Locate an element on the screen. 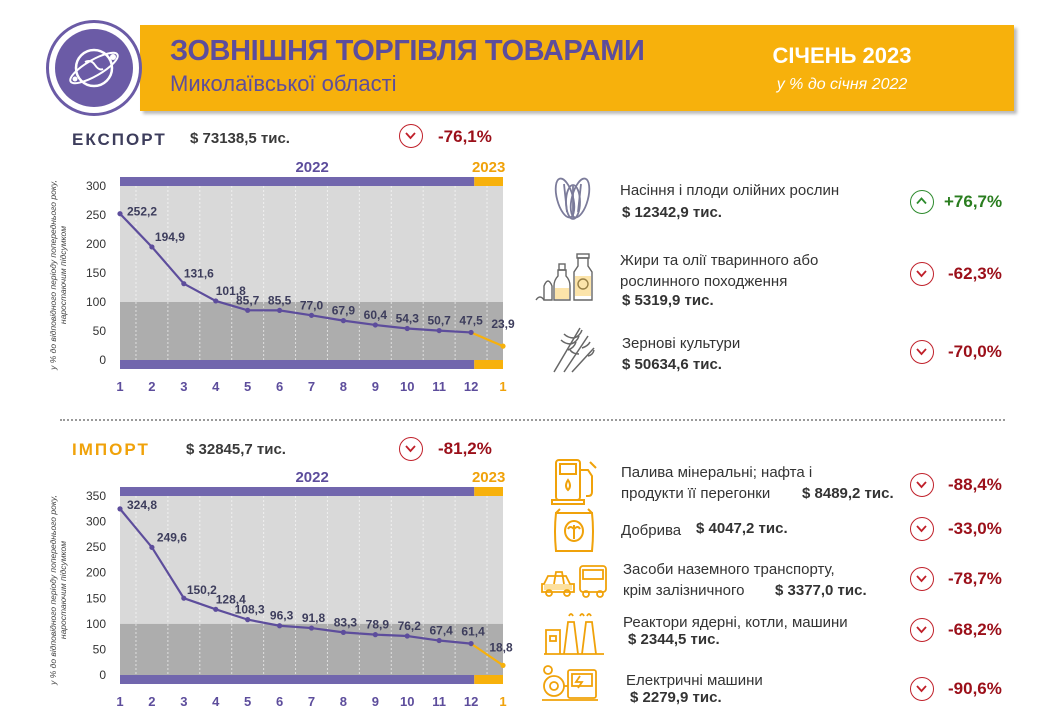 This screenshot has height=720, width=1040. product-name: Насіння і плоди олійних рослин is located at coordinates (730, 190).